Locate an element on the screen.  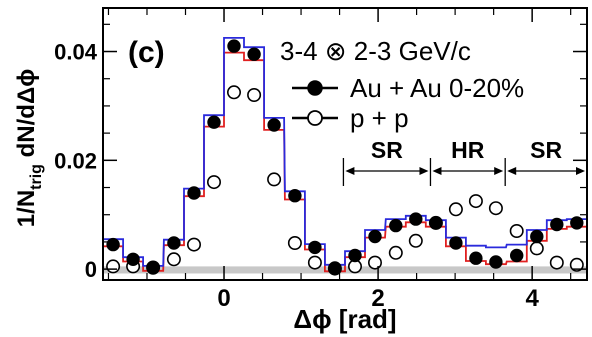
y-axis-label: 1/Ntrig dN/dΔϕ is located at coordinates (29, 148).